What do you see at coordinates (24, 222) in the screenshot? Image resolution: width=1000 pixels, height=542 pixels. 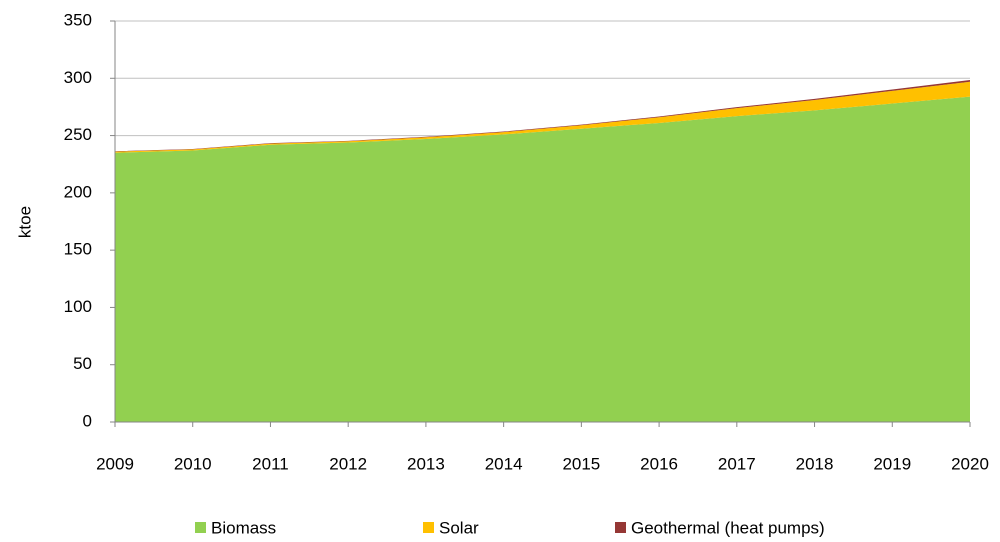 I see `y-axis-label: ktoe` at bounding box center [24, 222].